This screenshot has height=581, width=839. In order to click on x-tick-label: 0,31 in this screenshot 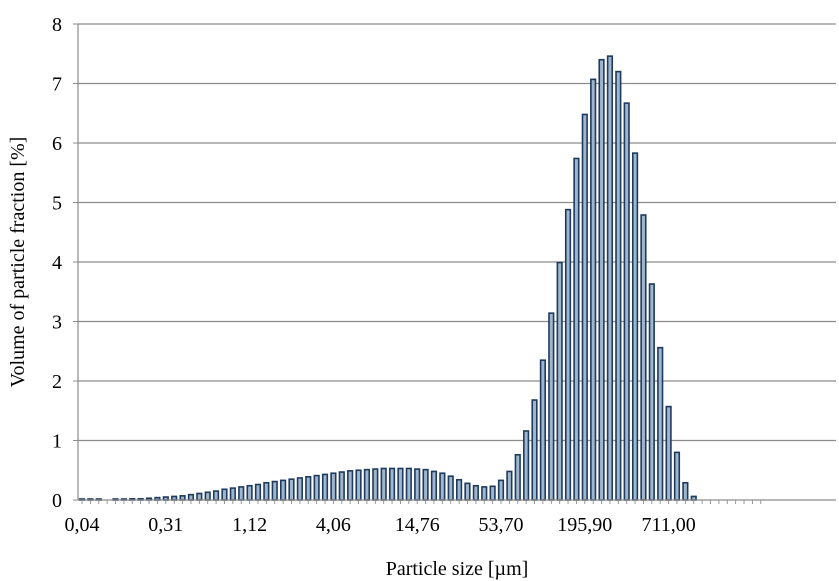, I will do `click(165, 525)`.